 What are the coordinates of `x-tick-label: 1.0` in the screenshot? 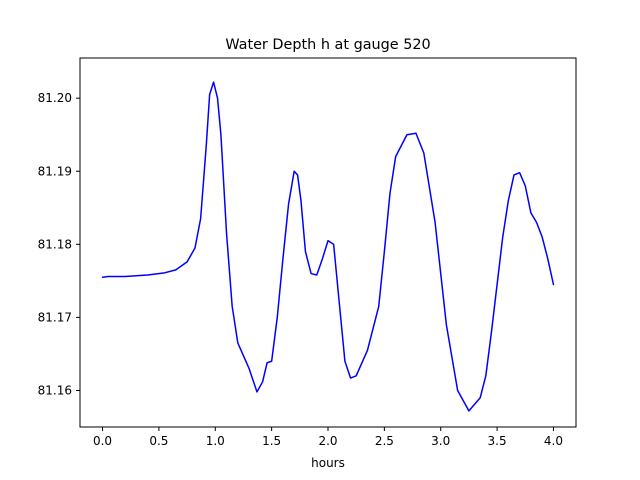 It's located at (215, 441).